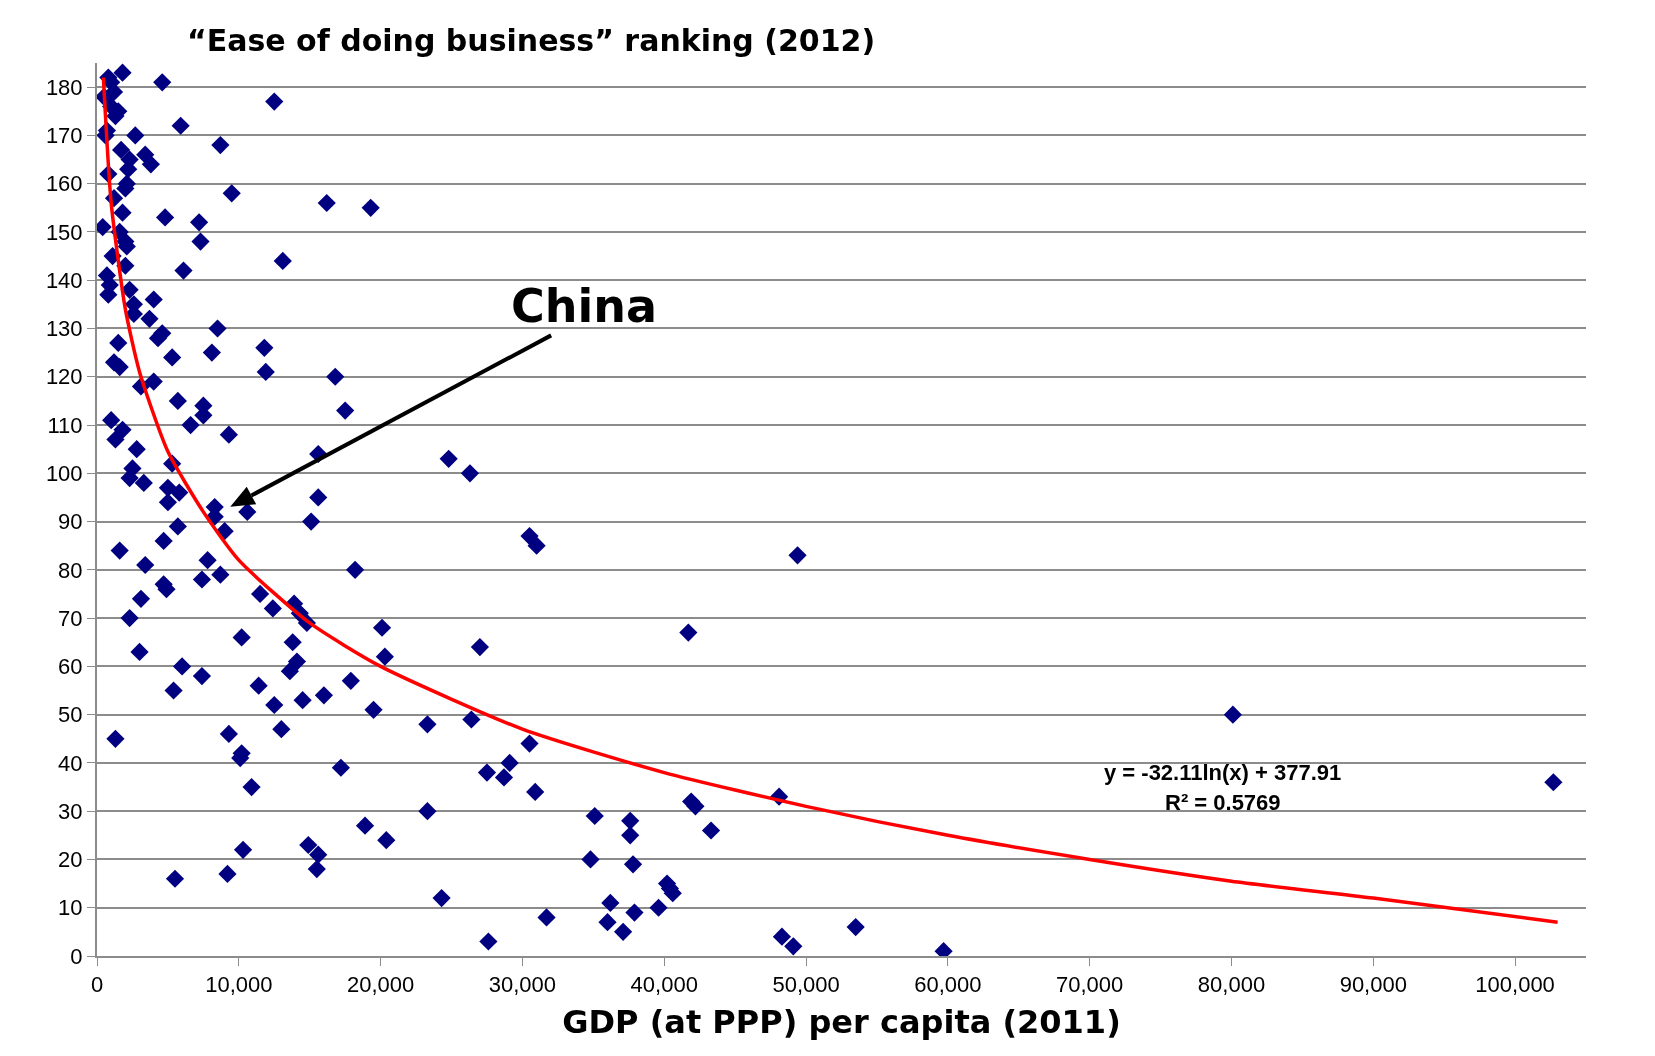  I want to click on y-tick-label: 150, so click(64, 232).